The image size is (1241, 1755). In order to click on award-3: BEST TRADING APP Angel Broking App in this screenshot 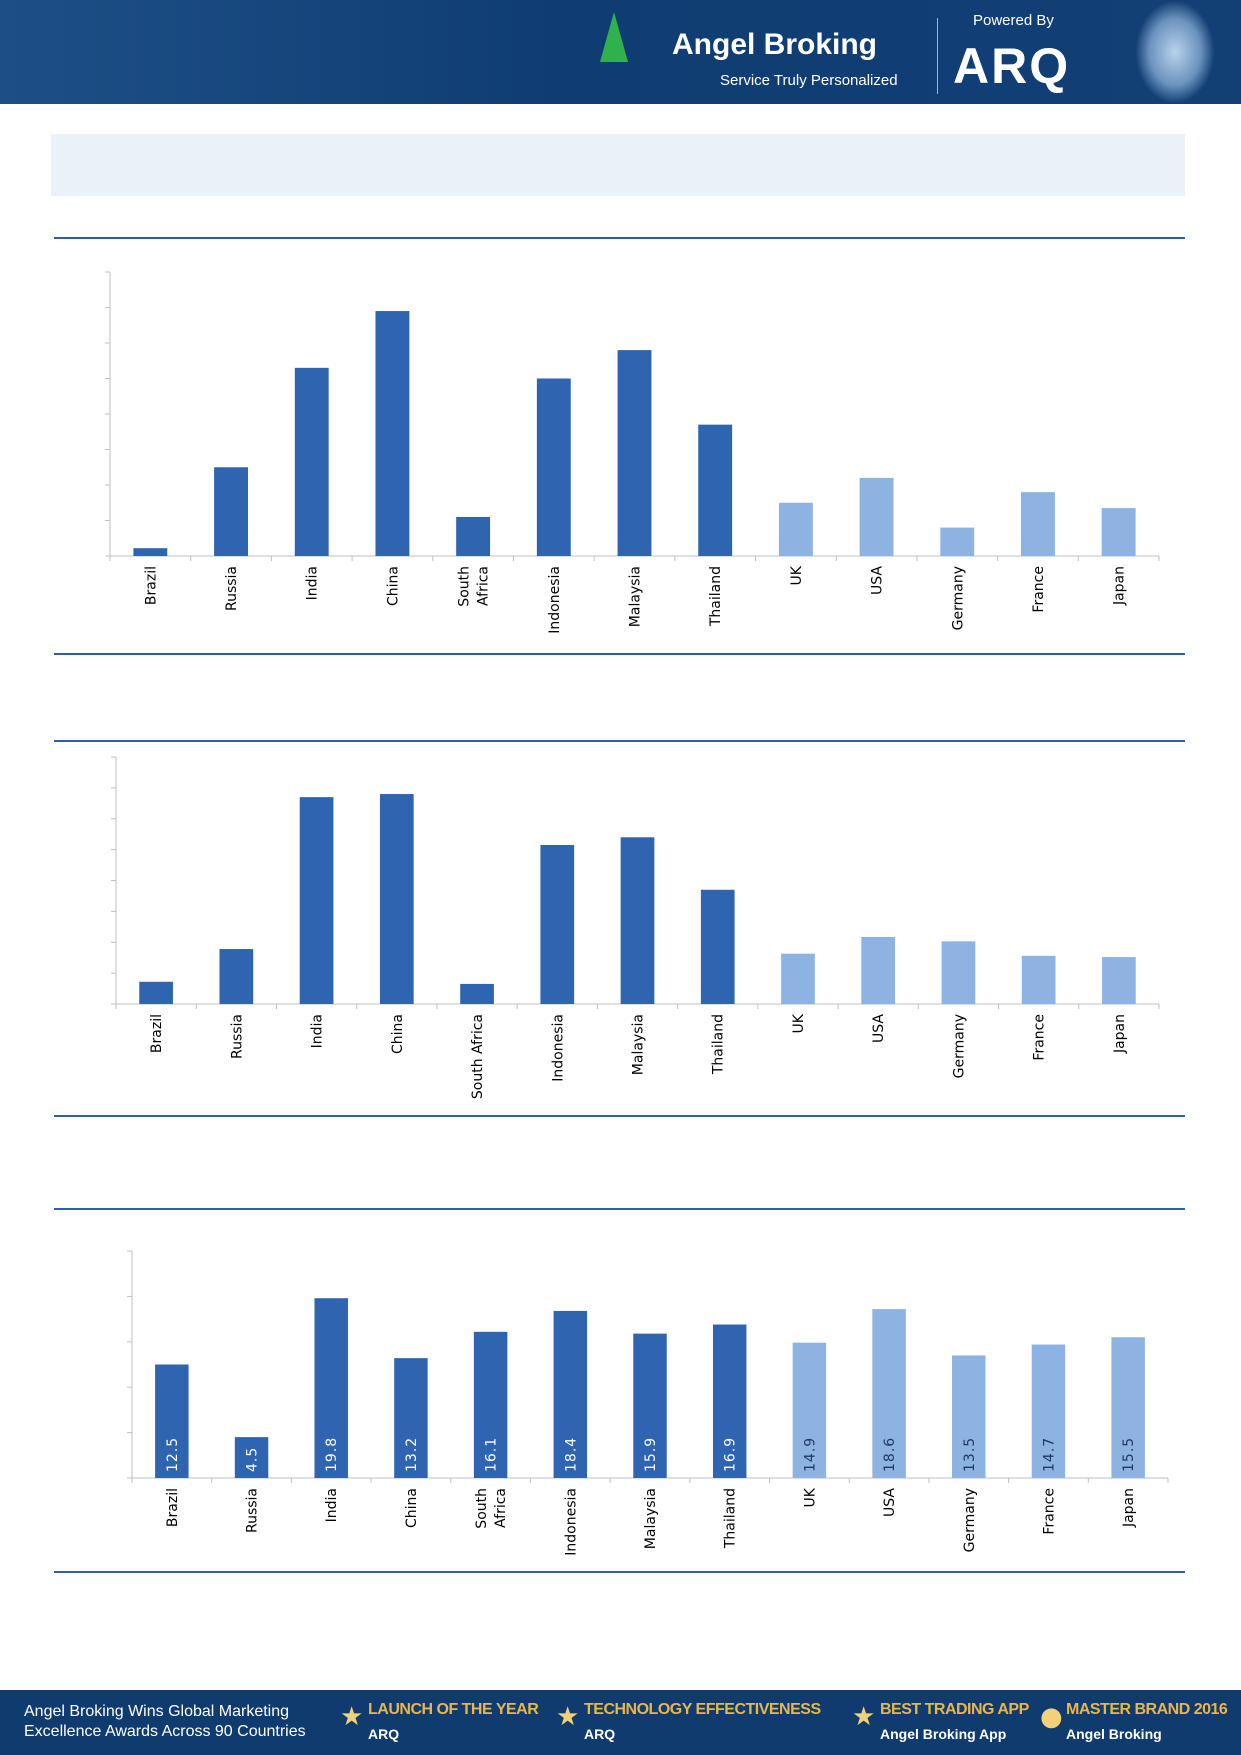, I will do `click(954, 1722)`.